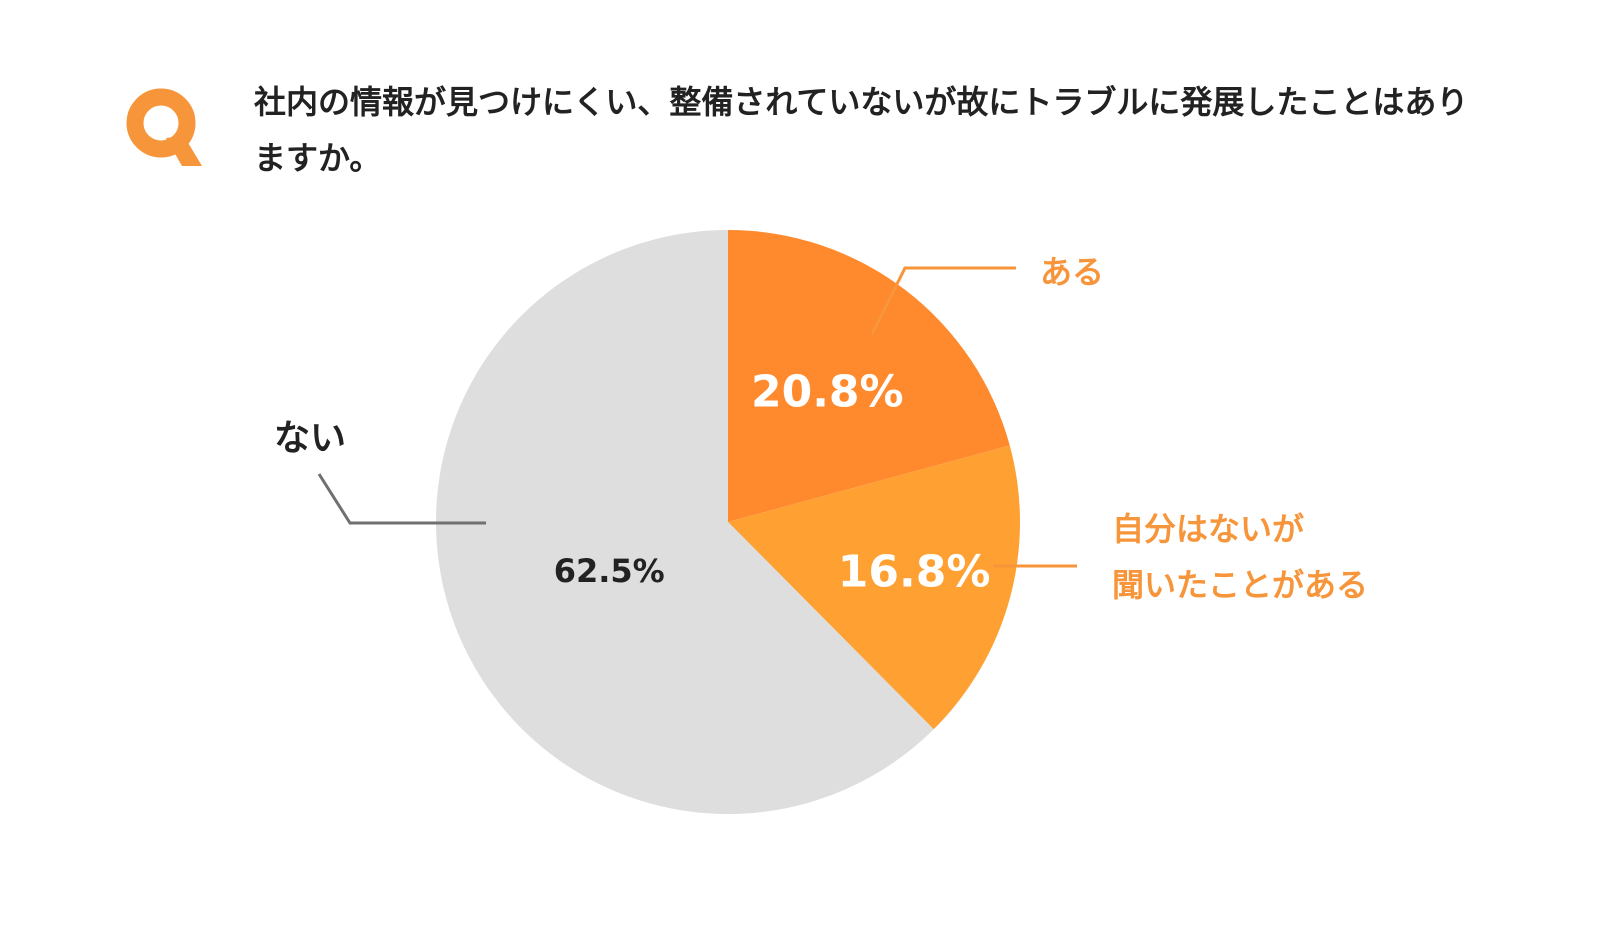 This screenshot has height=936, width=1600. Describe the element at coordinates (401, 499) in the screenshot. I see `leader-line-nai` at that location.